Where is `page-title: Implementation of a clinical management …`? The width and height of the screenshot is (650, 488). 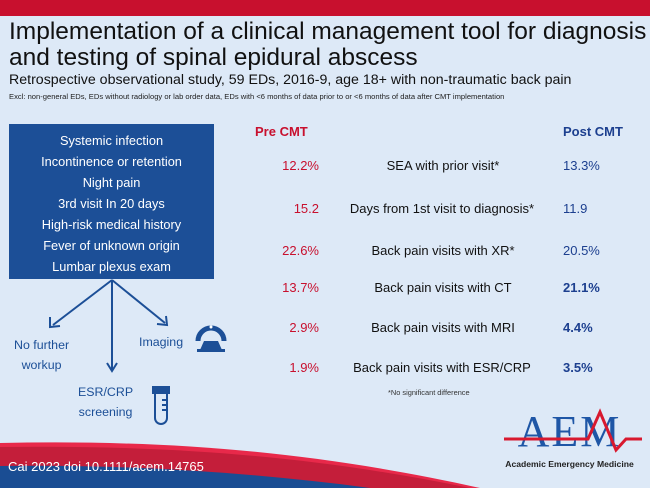
page-title: Implementation of a clinical management … is located at coordinates (328, 44).